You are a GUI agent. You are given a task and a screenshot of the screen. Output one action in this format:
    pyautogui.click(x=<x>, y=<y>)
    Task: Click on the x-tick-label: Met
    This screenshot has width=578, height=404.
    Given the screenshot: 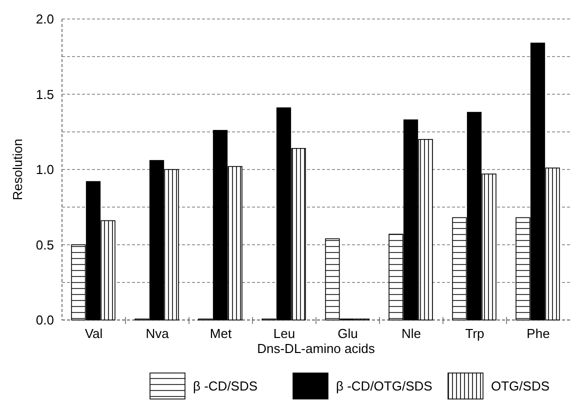 What is the action you would take?
    pyautogui.click(x=221, y=333)
    